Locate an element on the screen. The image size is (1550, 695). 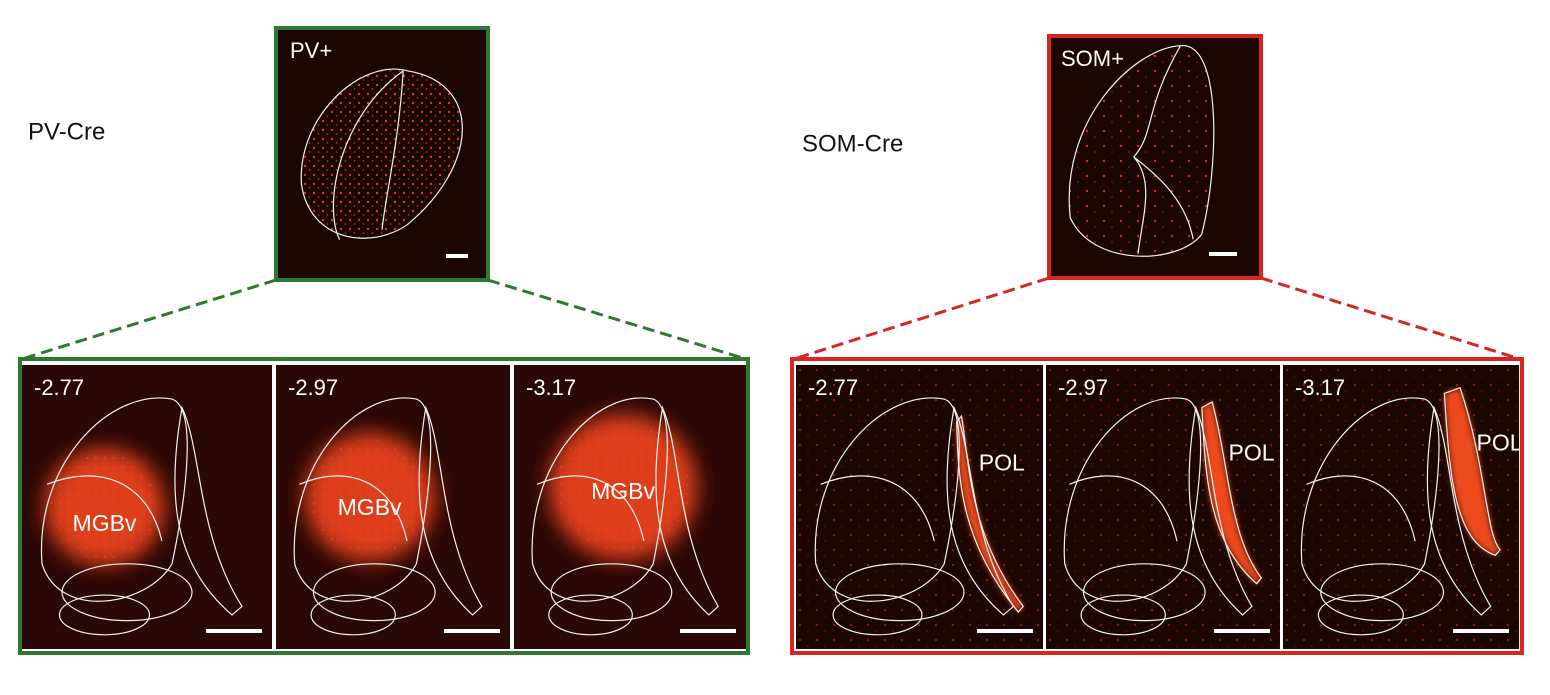
overview-panel: SOM+ is located at coordinates (1155, 157).